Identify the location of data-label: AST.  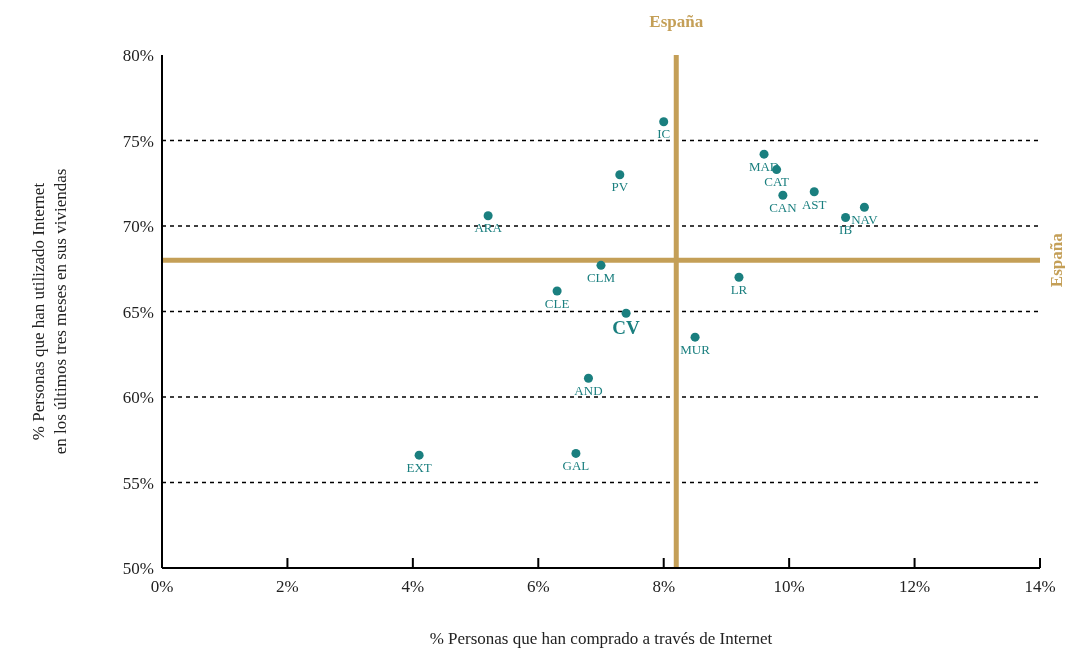
(814, 204).